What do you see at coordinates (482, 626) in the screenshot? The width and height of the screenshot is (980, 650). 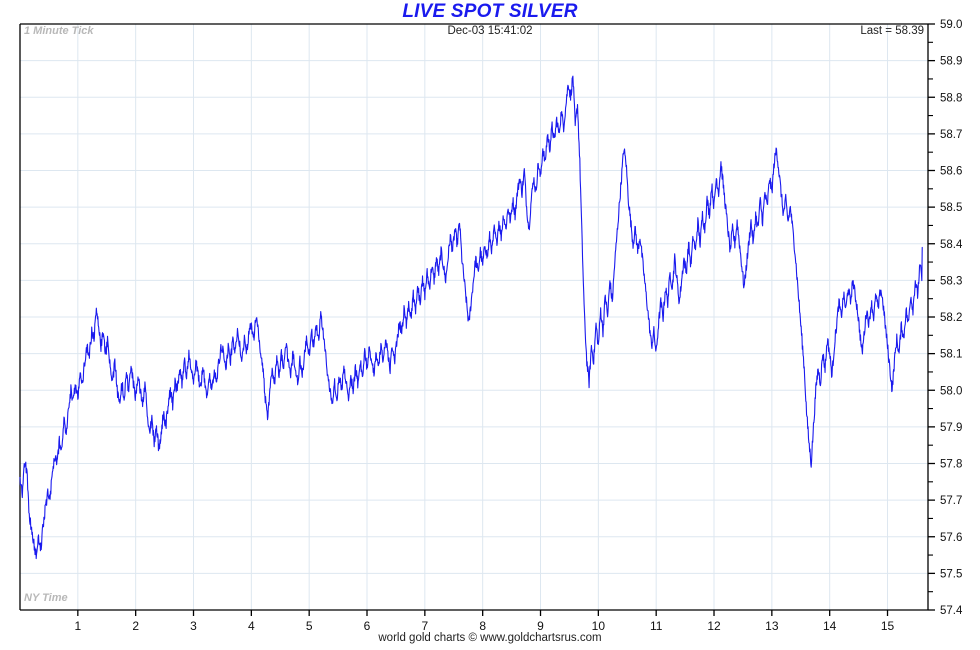 I see `svg-text: 8` at bounding box center [482, 626].